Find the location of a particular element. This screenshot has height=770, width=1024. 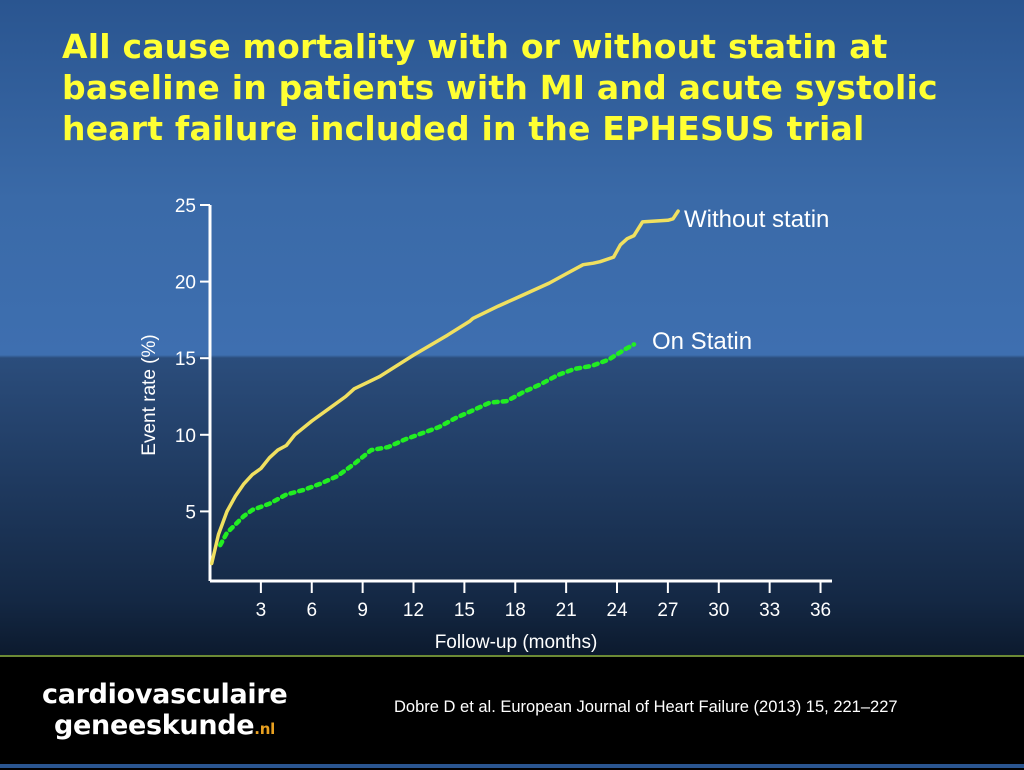

x-tick-label: 30 is located at coordinates (718, 610).